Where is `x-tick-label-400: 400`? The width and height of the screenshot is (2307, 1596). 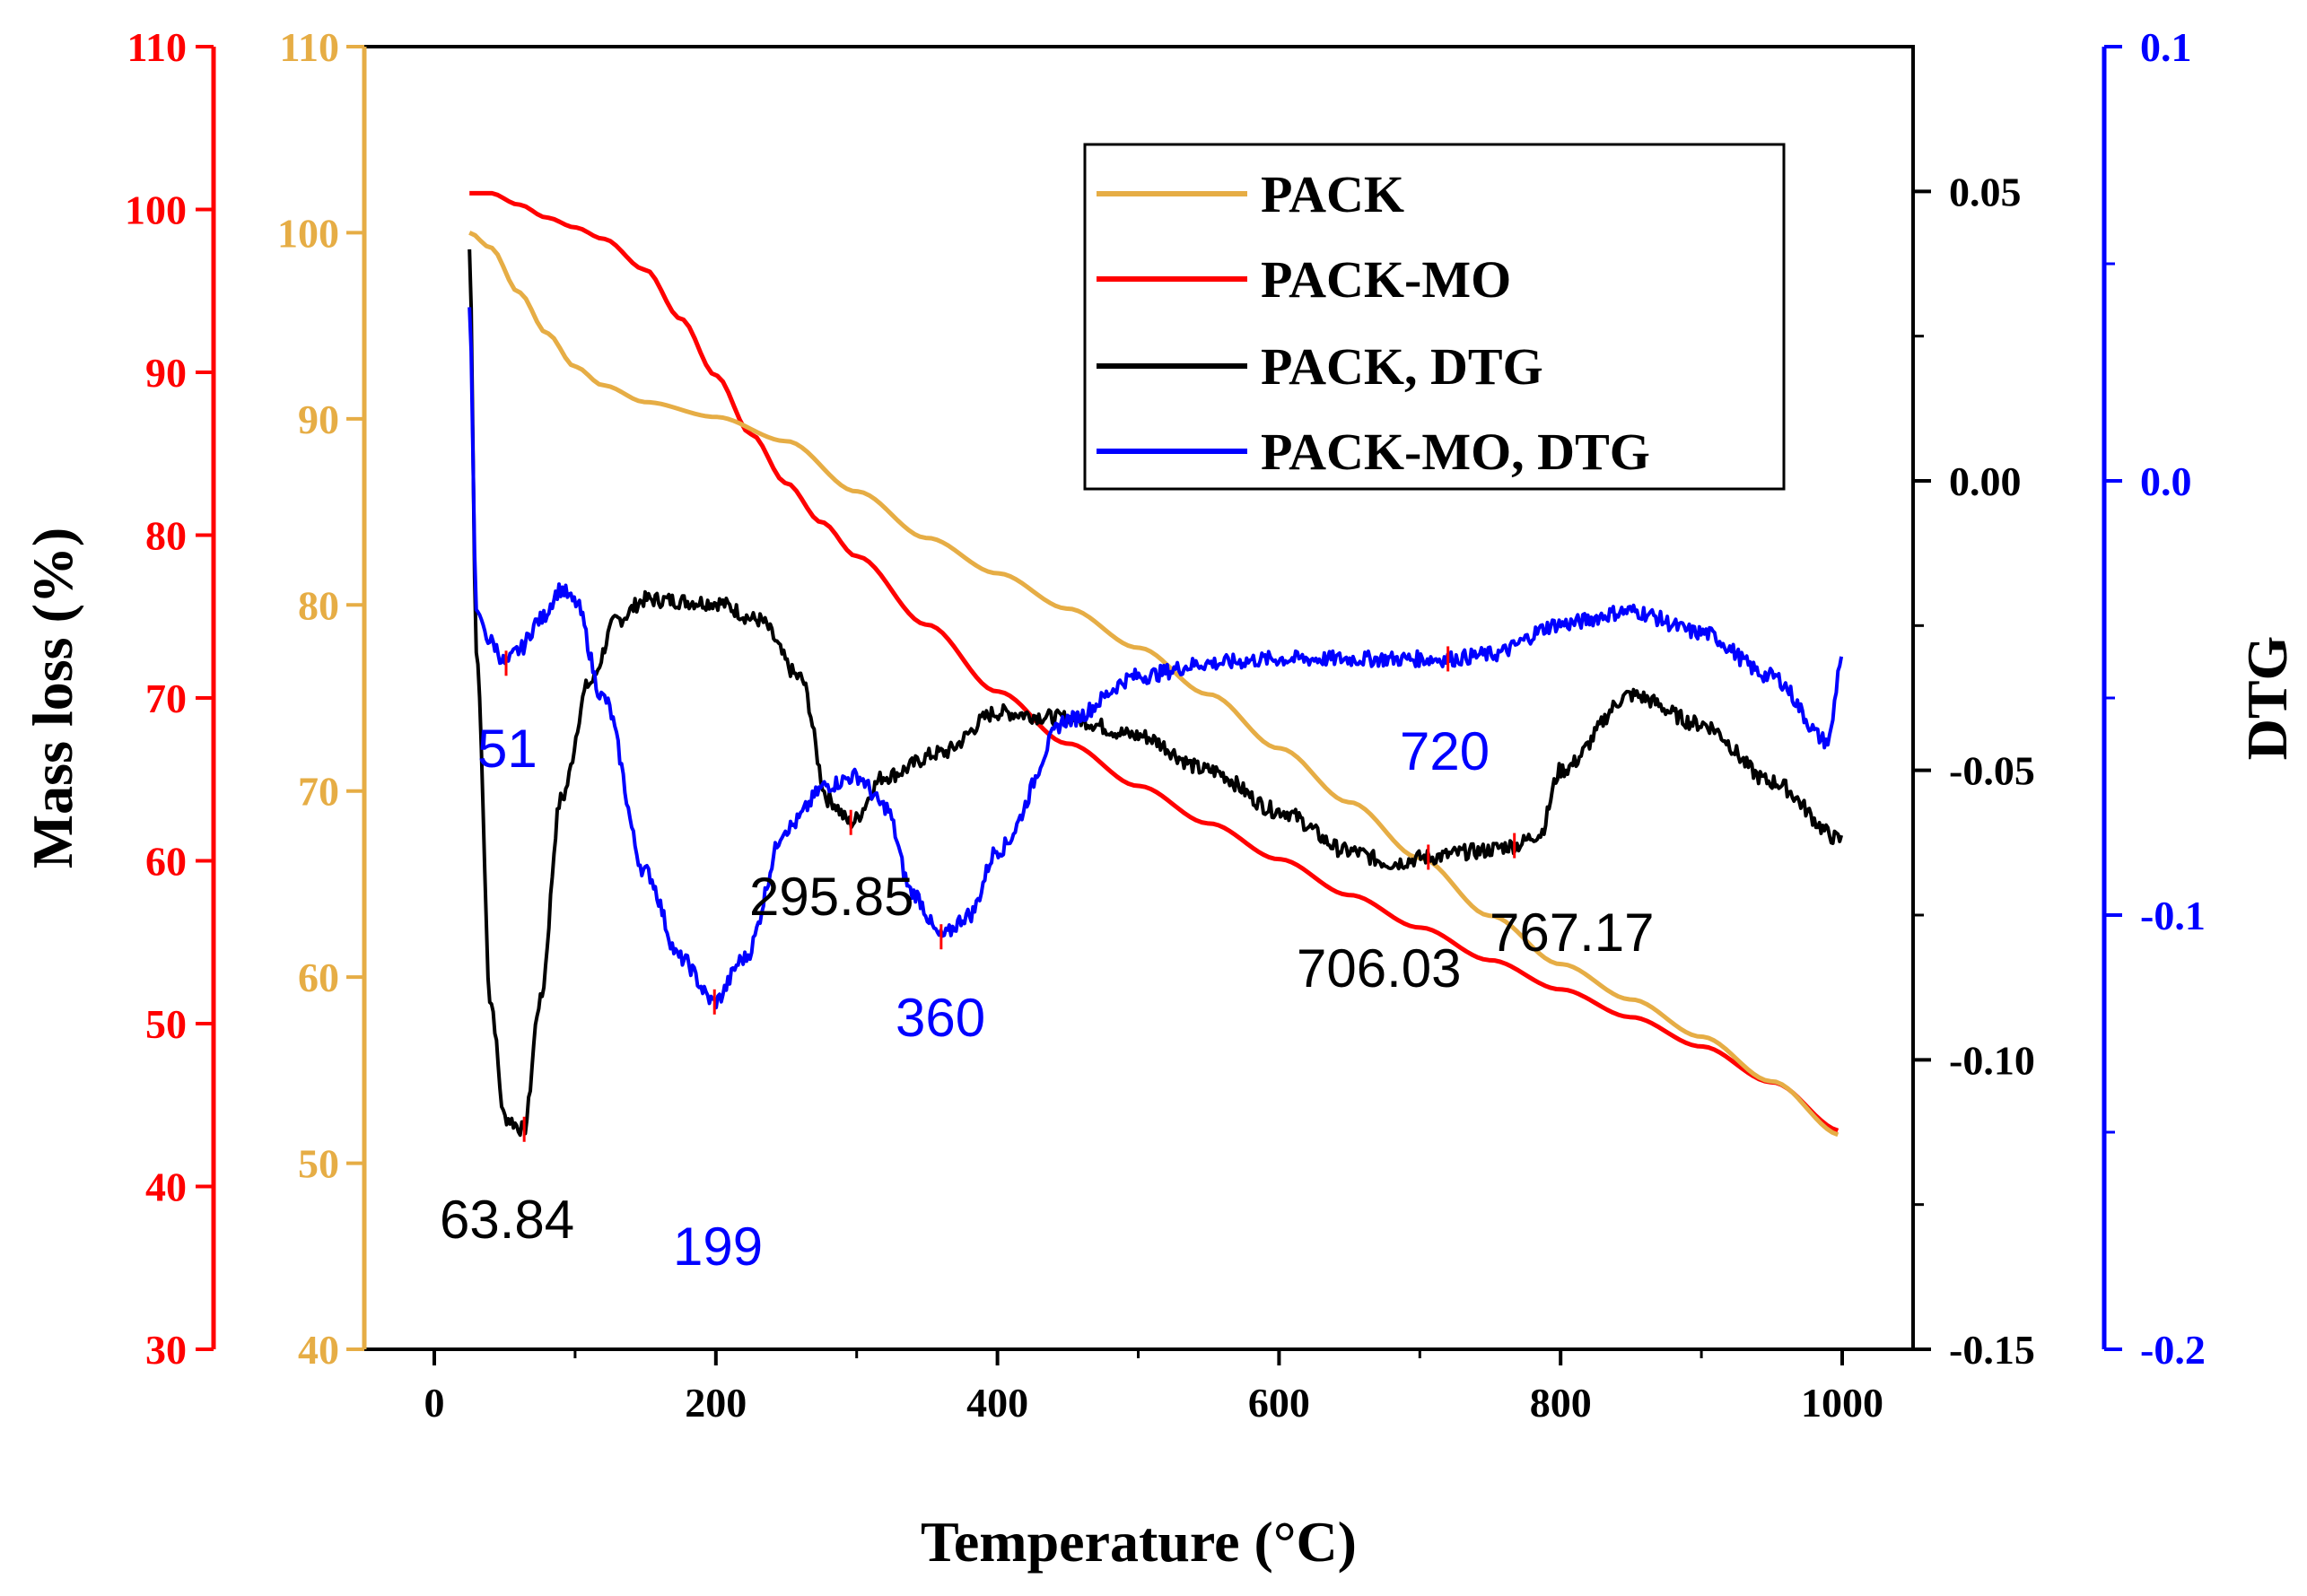
x-tick-label-400: 400 is located at coordinates (997, 1403).